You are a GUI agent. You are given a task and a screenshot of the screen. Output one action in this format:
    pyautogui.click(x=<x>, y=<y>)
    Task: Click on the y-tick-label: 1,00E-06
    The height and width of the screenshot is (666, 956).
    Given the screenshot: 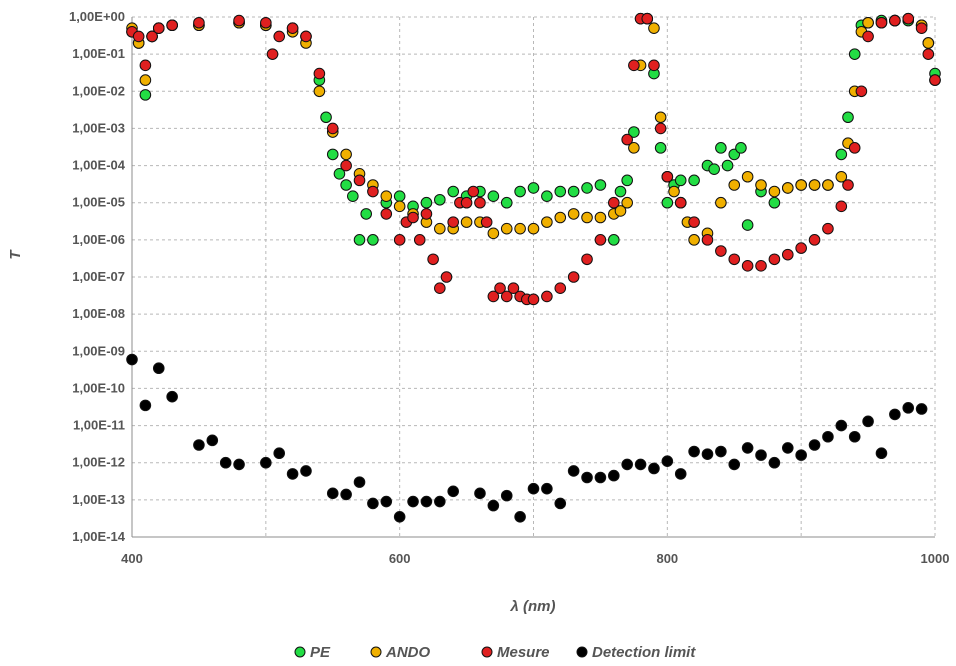 What is the action you would take?
    pyautogui.click(x=98, y=239)
    